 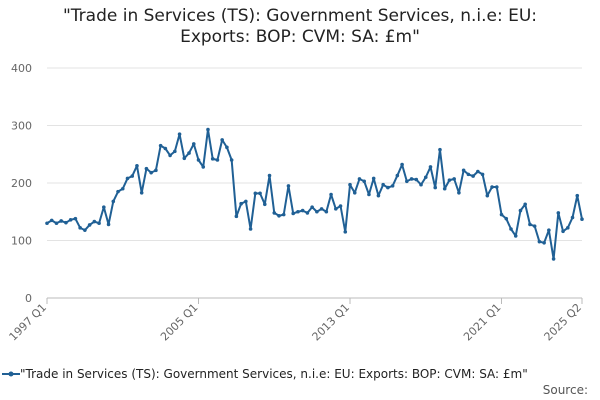 I want to click on y-tick-label: 0, so click(x=28, y=298).